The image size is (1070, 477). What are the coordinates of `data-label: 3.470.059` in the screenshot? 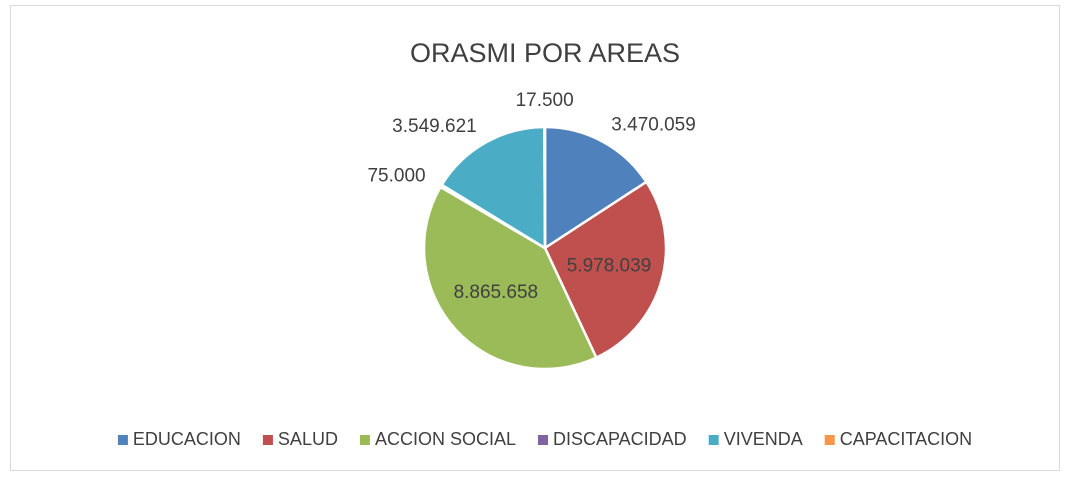 It's located at (653, 125).